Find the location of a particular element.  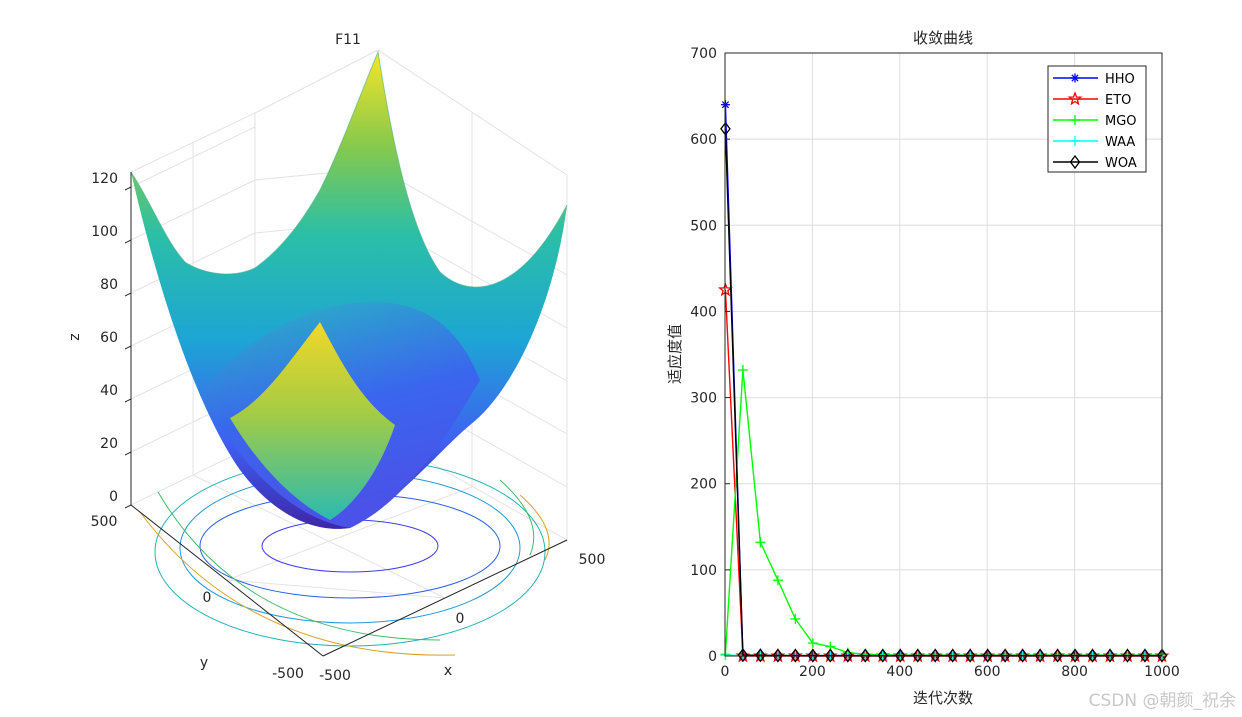

z-tick-labels: 0 20 40 60 80 100 120 is located at coordinates (104, 338).